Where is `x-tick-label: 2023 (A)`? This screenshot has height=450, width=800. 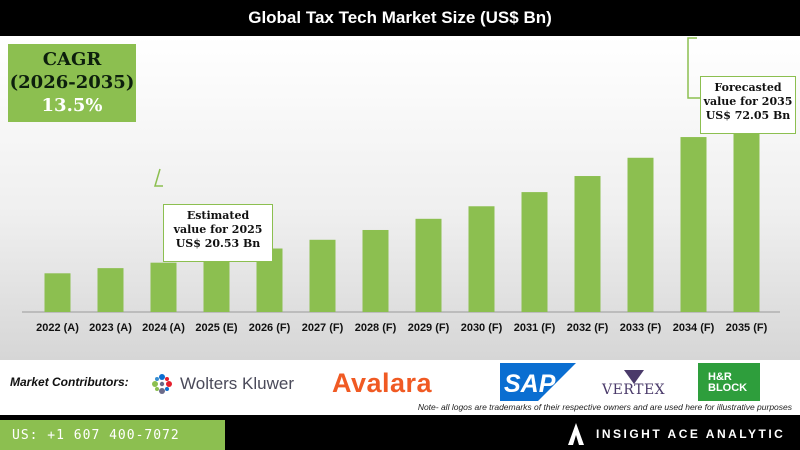 x-tick-label: 2023 (A) is located at coordinates (110, 328).